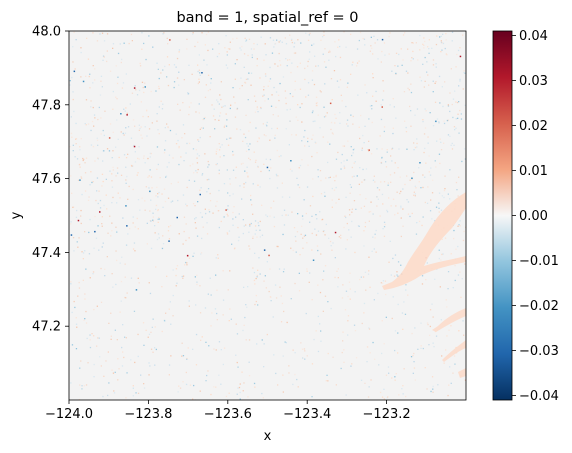 The width and height of the screenshot is (572, 453). I want to click on y-tick-label: 47.2, so click(46, 327).